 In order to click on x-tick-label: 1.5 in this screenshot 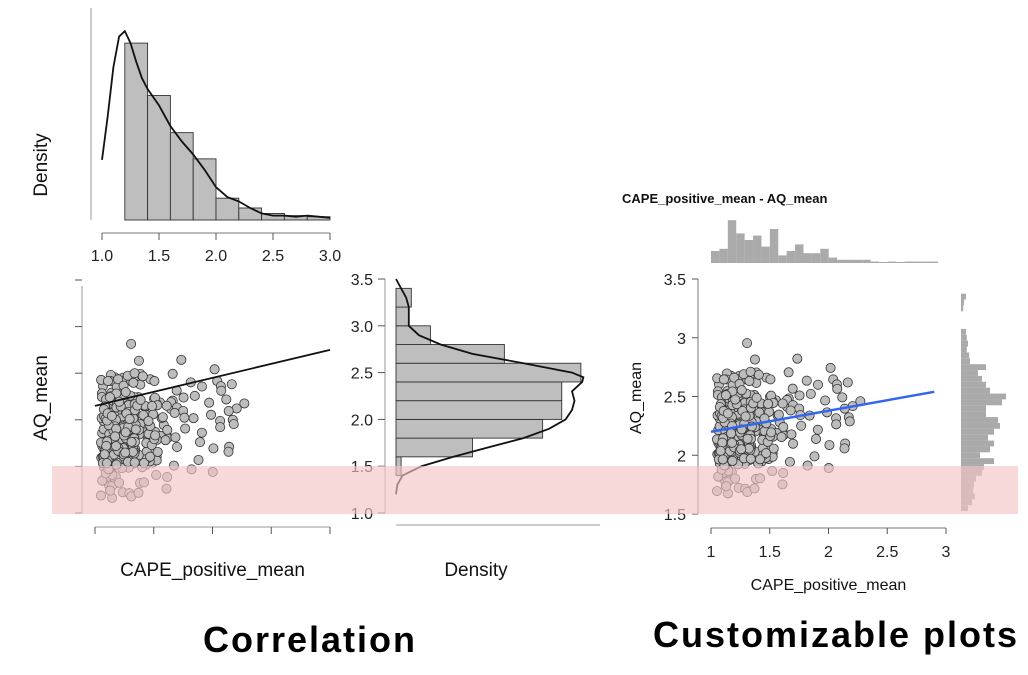, I will do `click(159, 256)`.